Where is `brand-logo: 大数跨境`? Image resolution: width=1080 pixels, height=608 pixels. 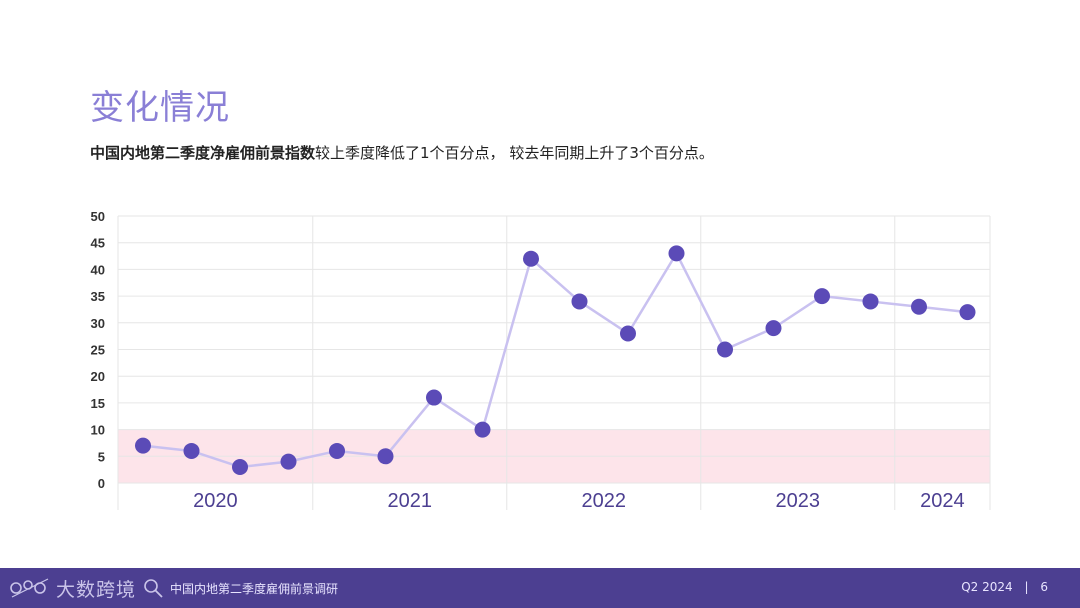
brand-logo: 大数跨境 is located at coordinates (87, 588).